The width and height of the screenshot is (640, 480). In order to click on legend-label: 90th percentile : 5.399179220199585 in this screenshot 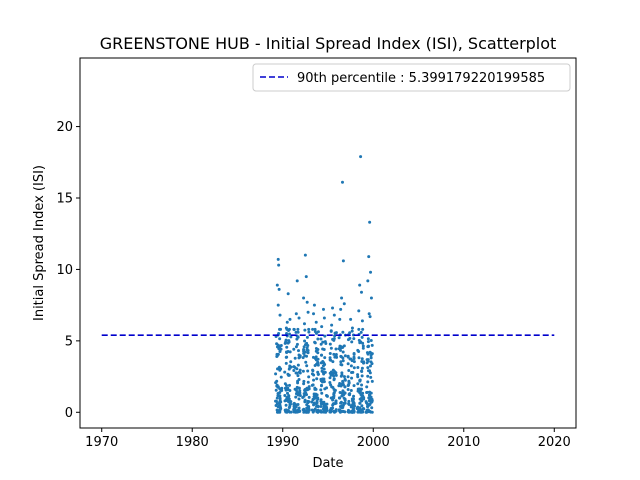, I will do `click(421, 78)`.